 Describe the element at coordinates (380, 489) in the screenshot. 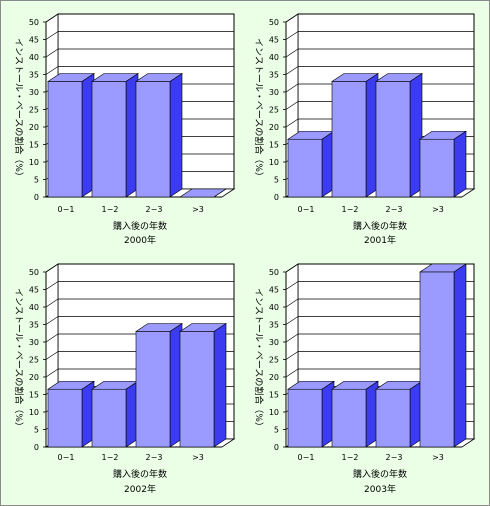

I see `panel-year-title: 2003年` at that location.